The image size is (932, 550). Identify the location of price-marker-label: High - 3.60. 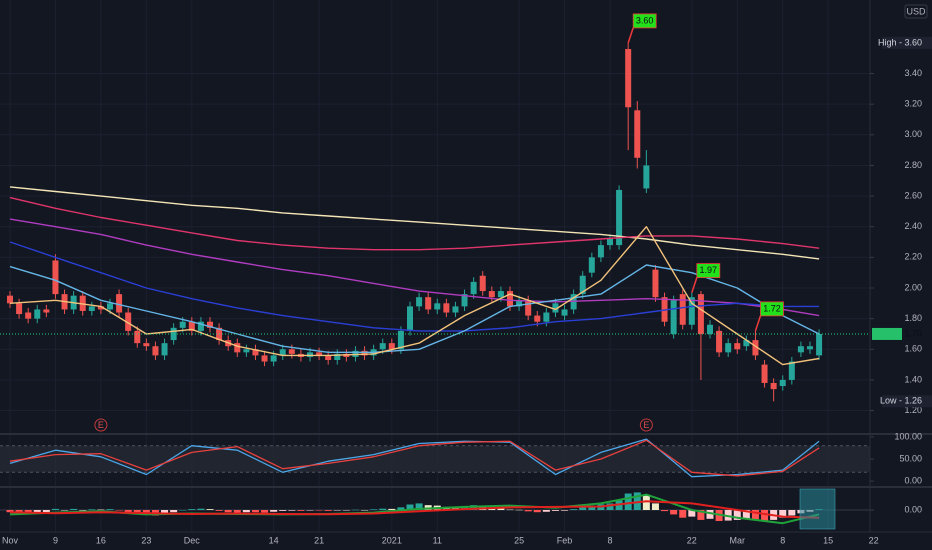
(900, 42).